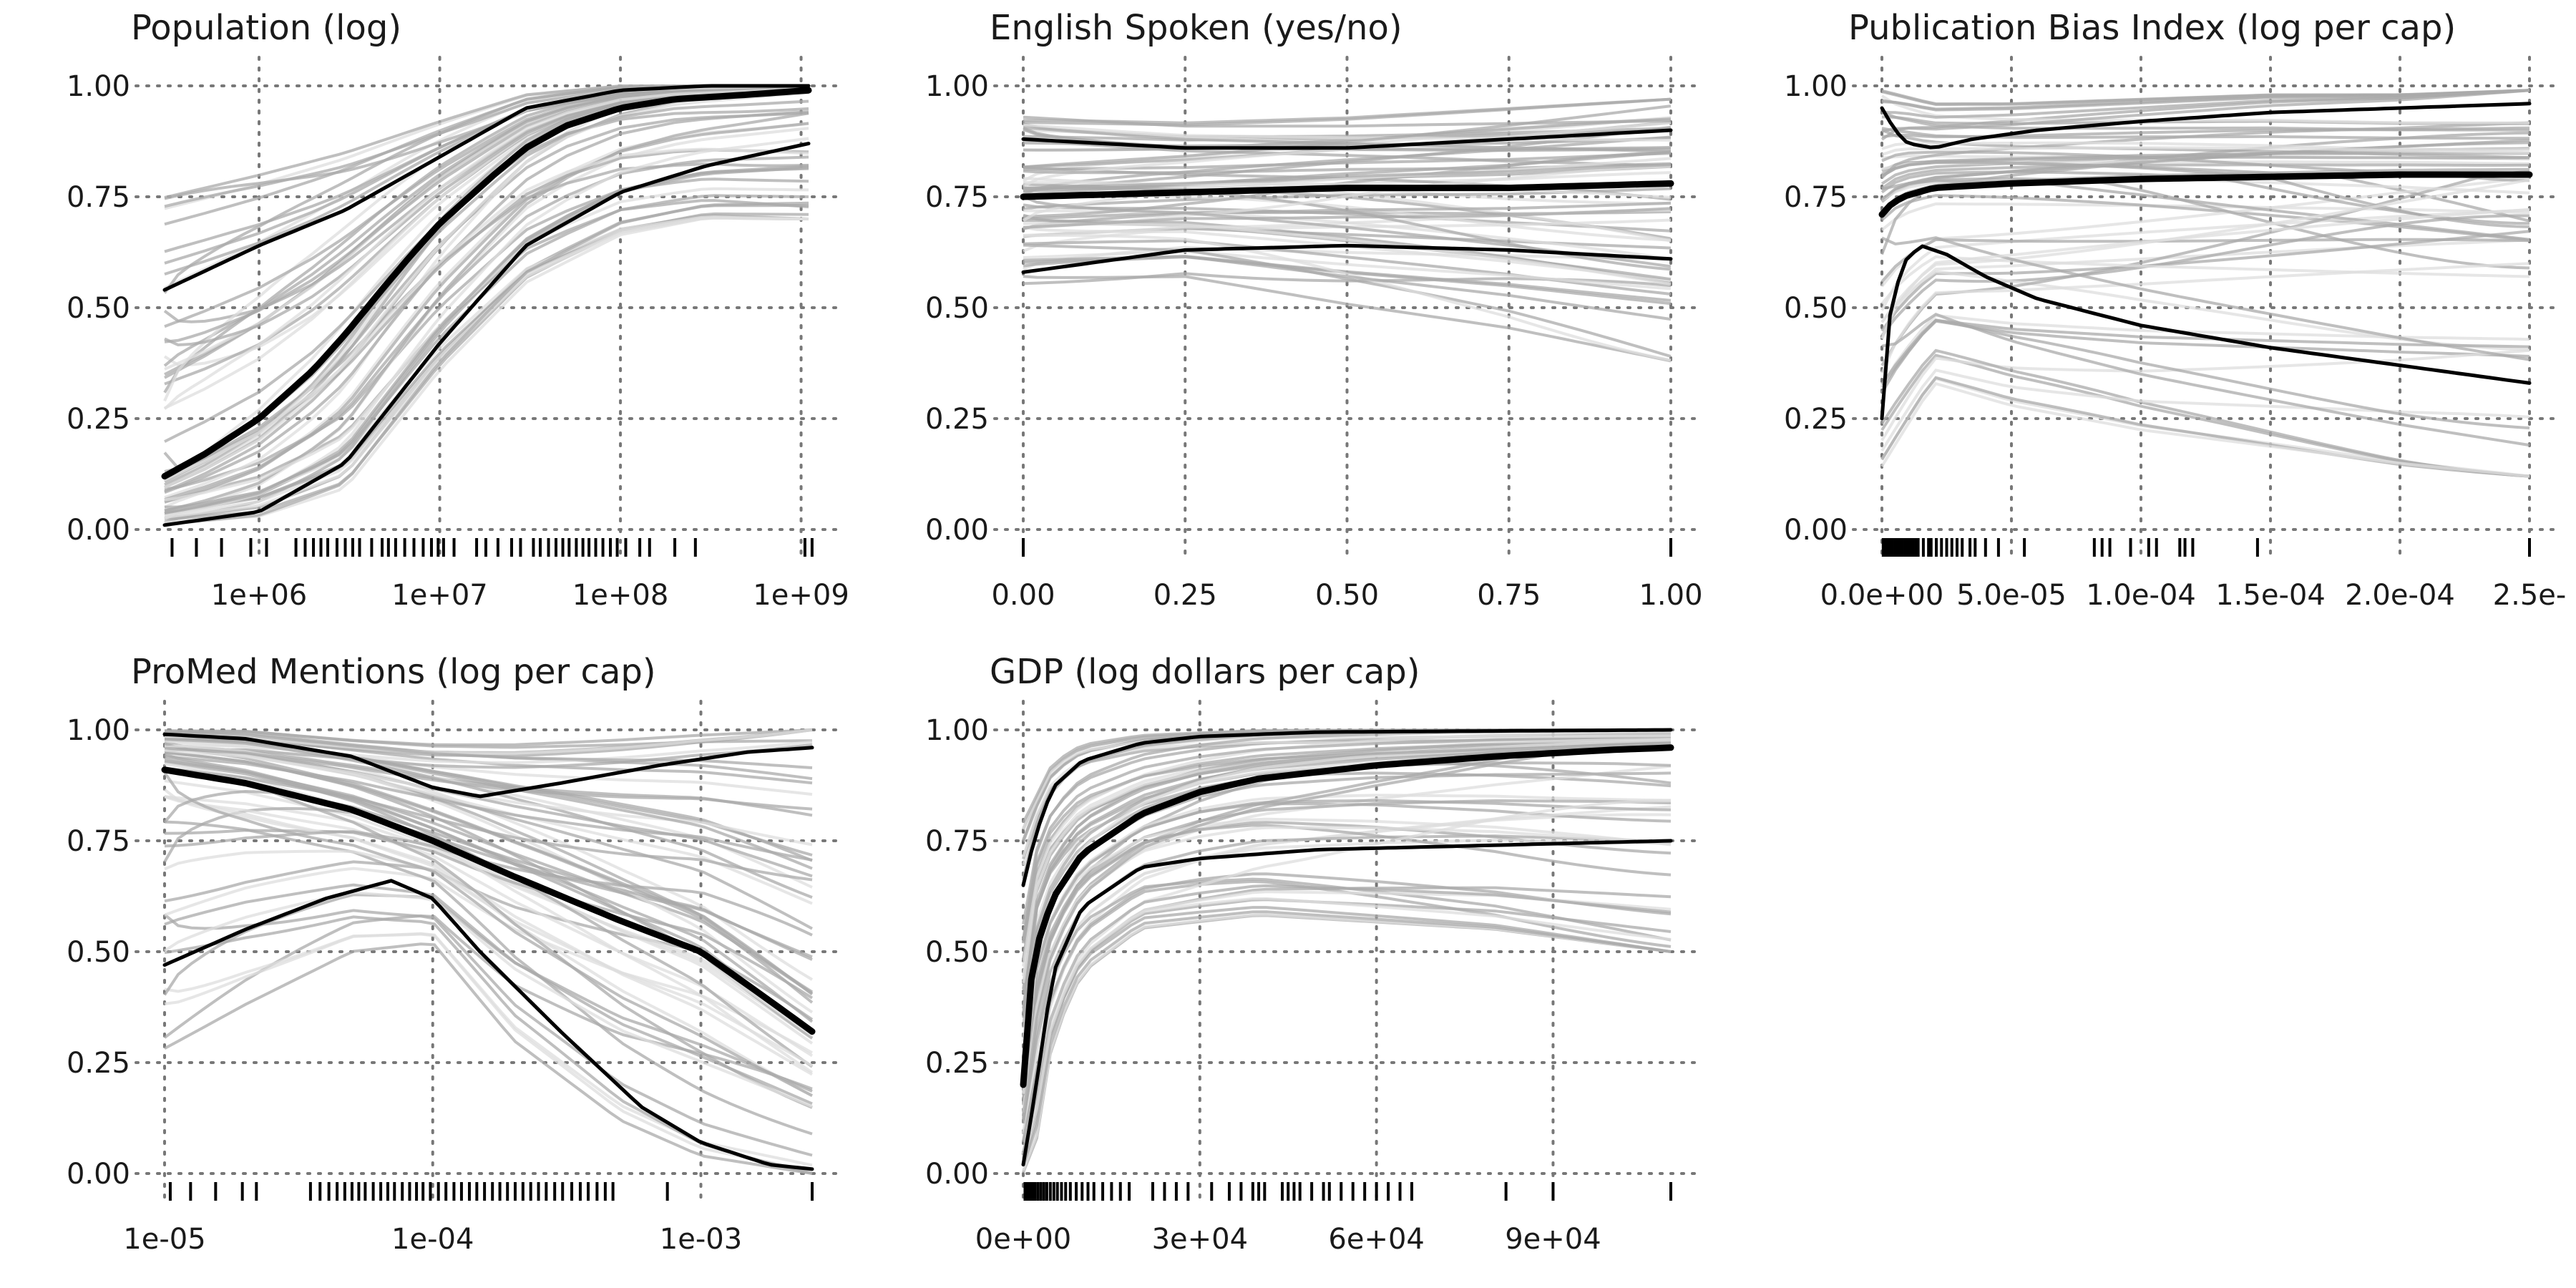 The width and height of the screenshot is (2576, 1288). Describe the element at coordinates (1200, 1239) in the screenshot. I see `x-tick-label: 3e+04` at that location.